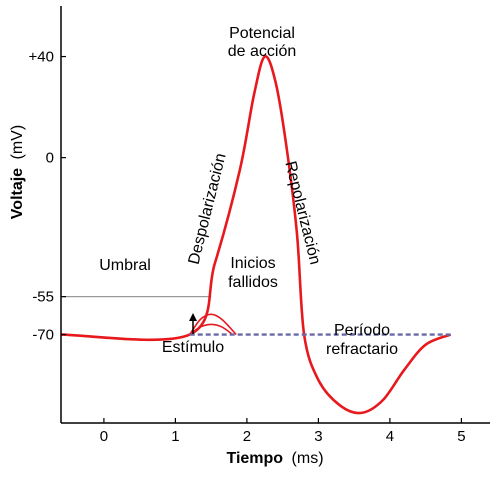 The width and height of the screenshot is (501, 480). What do you see at coordinates (41, 57) in the screenshot?
I see `y-tick-label: +40` at bounding box center [41, 57].